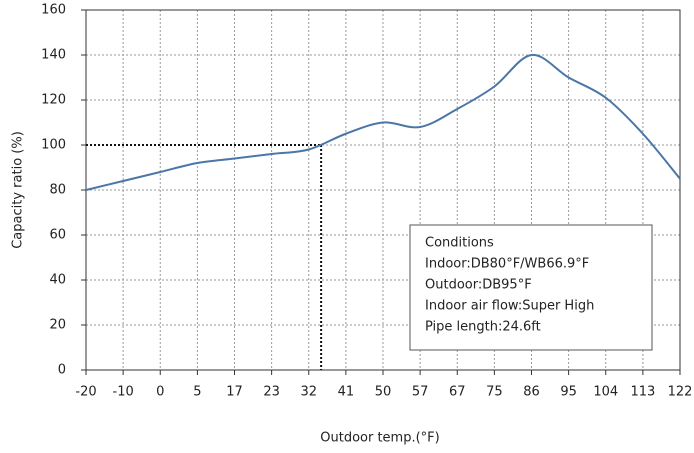 This screenshot has width=694, height=453. What do you see at coordinates (383, 392) in the screenshot?
I see `x-tick-label: 50` at bounding box center [383, 392].